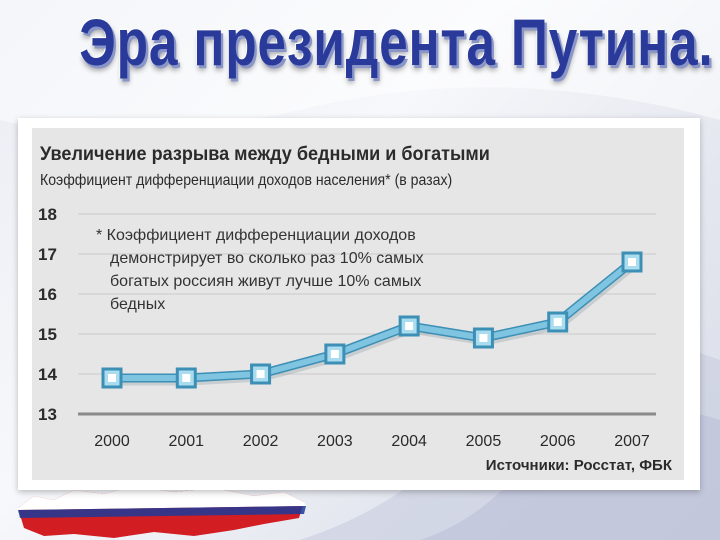  I want to click on footnote-line: бедных, so click(137, 304).